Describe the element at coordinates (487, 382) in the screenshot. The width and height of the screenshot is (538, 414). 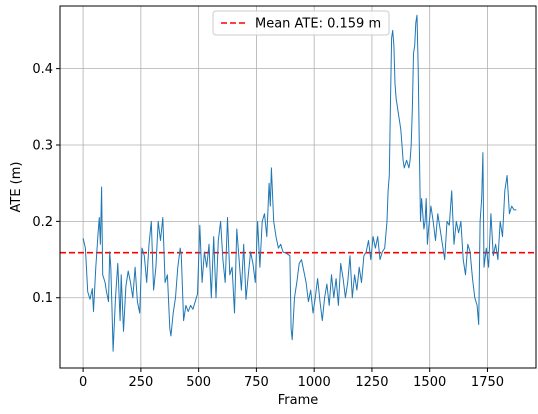
I see `x-tick-label: 1750` at that location.